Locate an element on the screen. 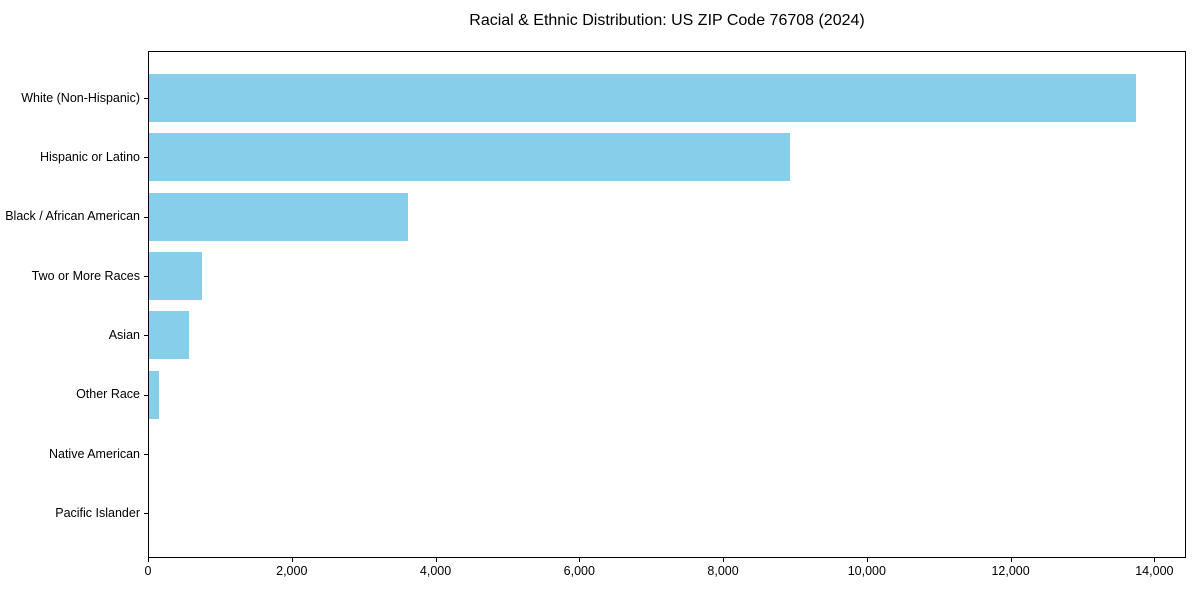  x-tick-label: 10,000 is located at coordinates (866, 571).